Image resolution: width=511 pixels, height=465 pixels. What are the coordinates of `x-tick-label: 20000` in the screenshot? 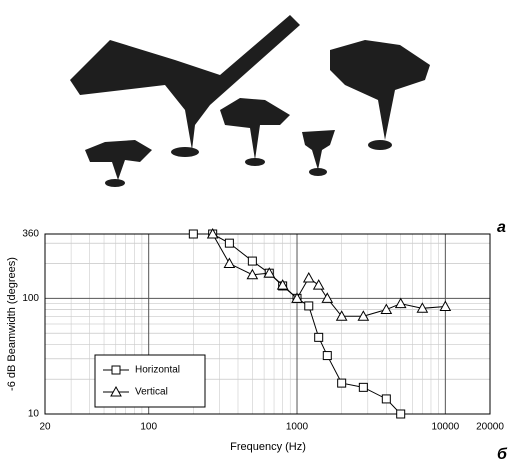 It's located at (490, 427).